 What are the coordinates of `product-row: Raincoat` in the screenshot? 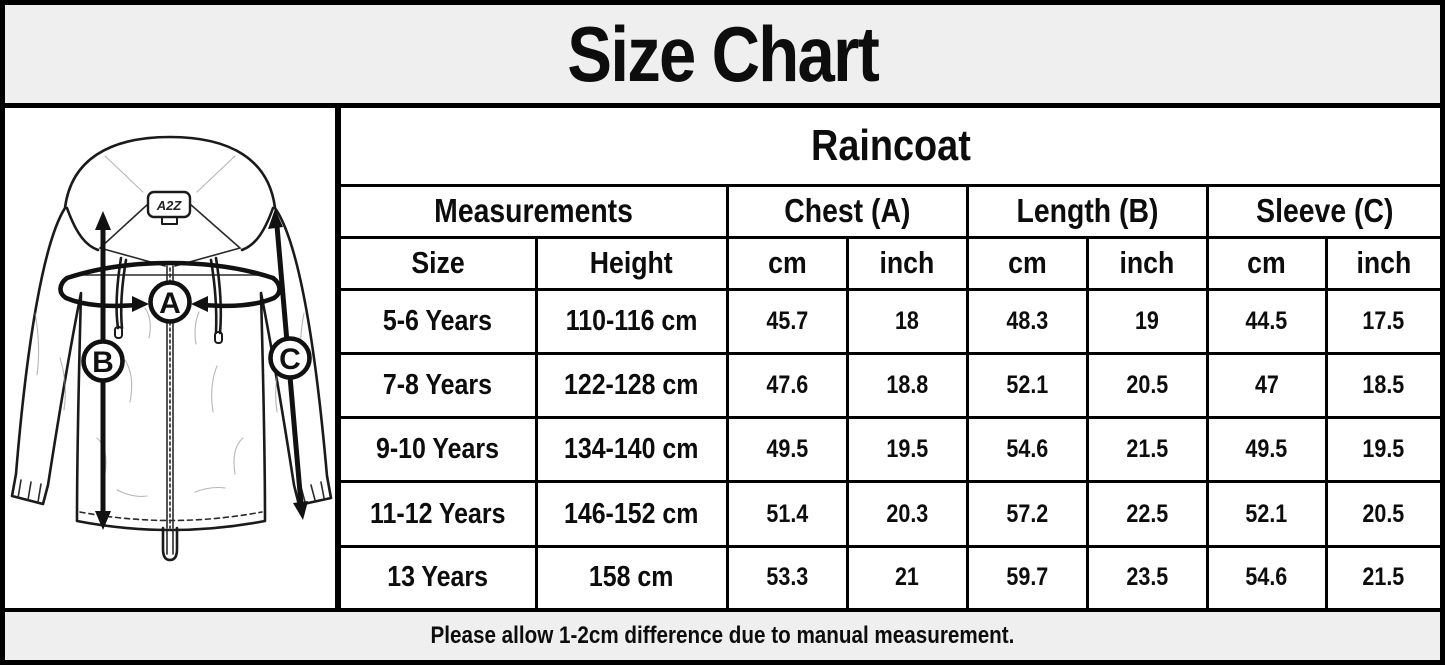 It's located at (890, 147).